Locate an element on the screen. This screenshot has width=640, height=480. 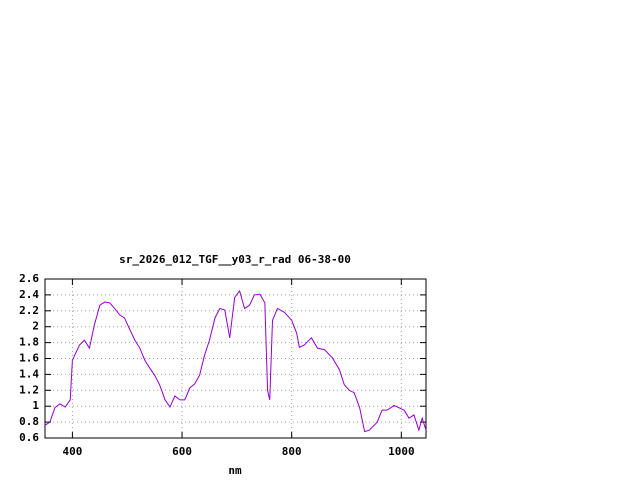
y-tick-label: 1.6 is located at coordinates (29, 358).